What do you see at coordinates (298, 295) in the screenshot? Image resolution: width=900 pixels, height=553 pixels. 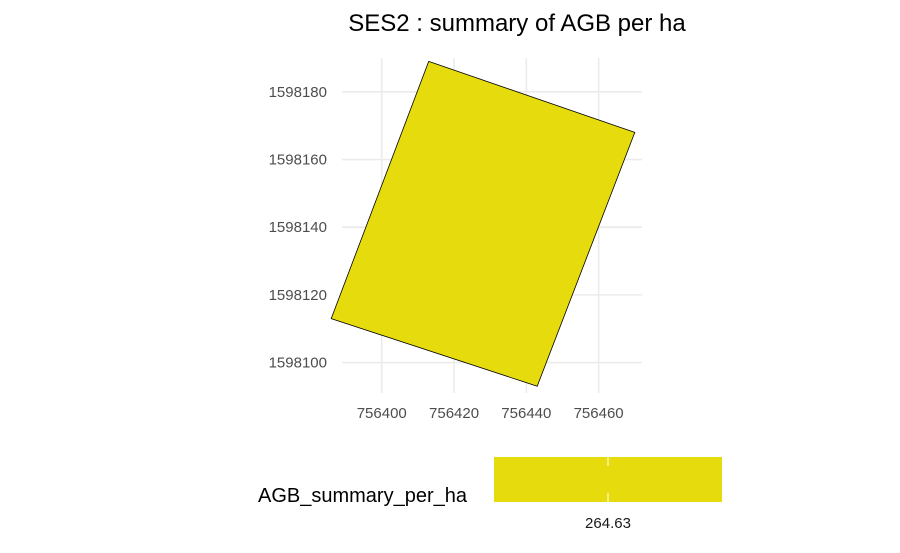 I see `y-tick-label: 1598120` at bounding box center [298, 295].